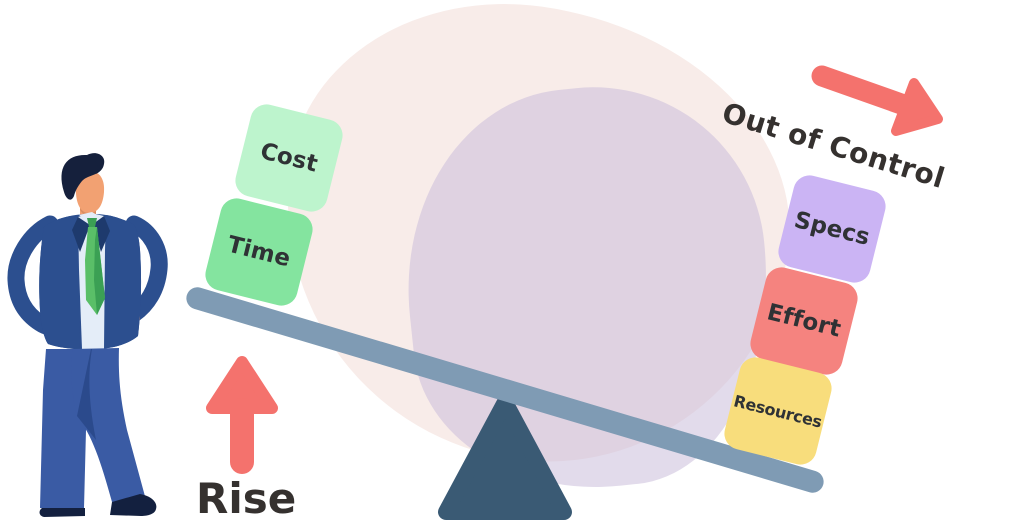 Image resolution: width=1024 pixels, height=531 pixels. Describe the element at coordinates (877, 100) in the screenshot. I see `out-of-control-arrow-icon` at that location.